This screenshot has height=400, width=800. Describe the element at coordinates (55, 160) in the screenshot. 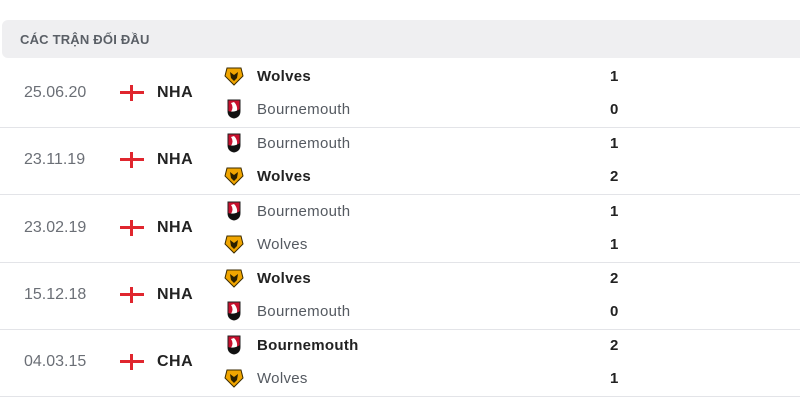

I see `match-date: 23.11.19` at that location.